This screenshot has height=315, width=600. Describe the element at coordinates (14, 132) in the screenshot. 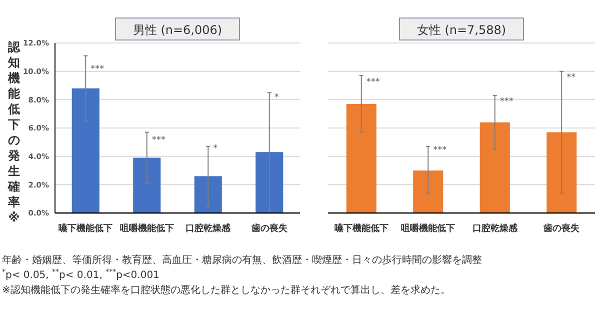

I see `text: 認知機能低下の発生確率※` at that location.